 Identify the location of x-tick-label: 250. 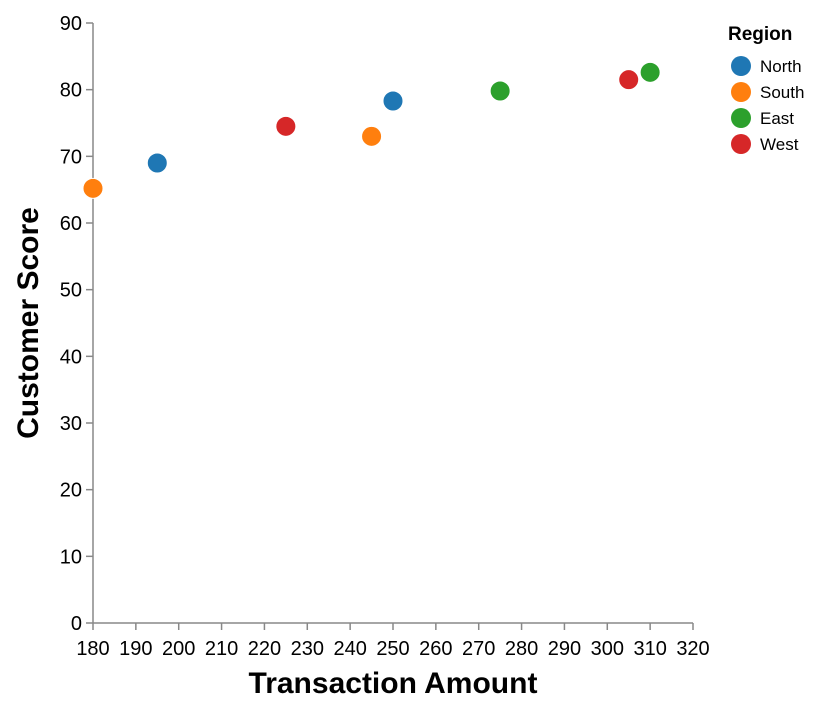
(392, 649).